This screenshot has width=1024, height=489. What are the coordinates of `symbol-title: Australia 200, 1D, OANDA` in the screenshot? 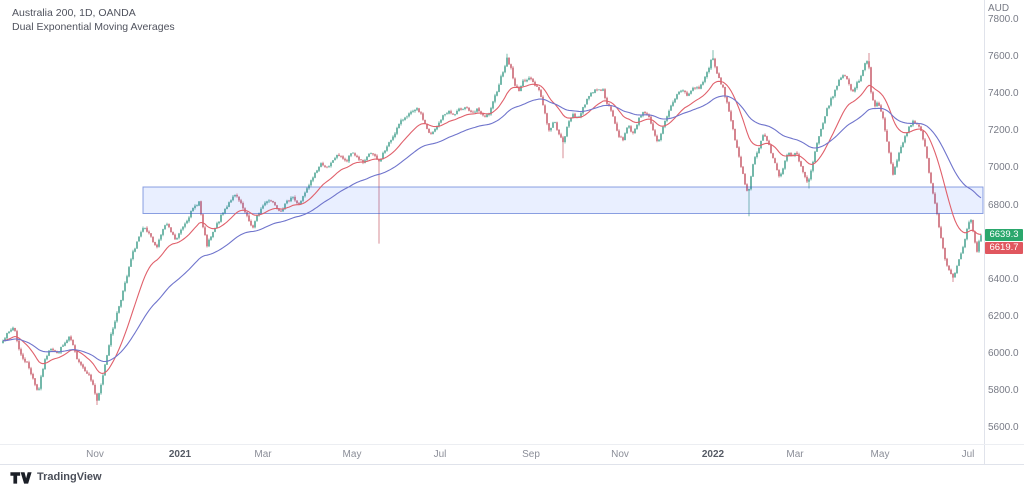 It's located at (74, 13).